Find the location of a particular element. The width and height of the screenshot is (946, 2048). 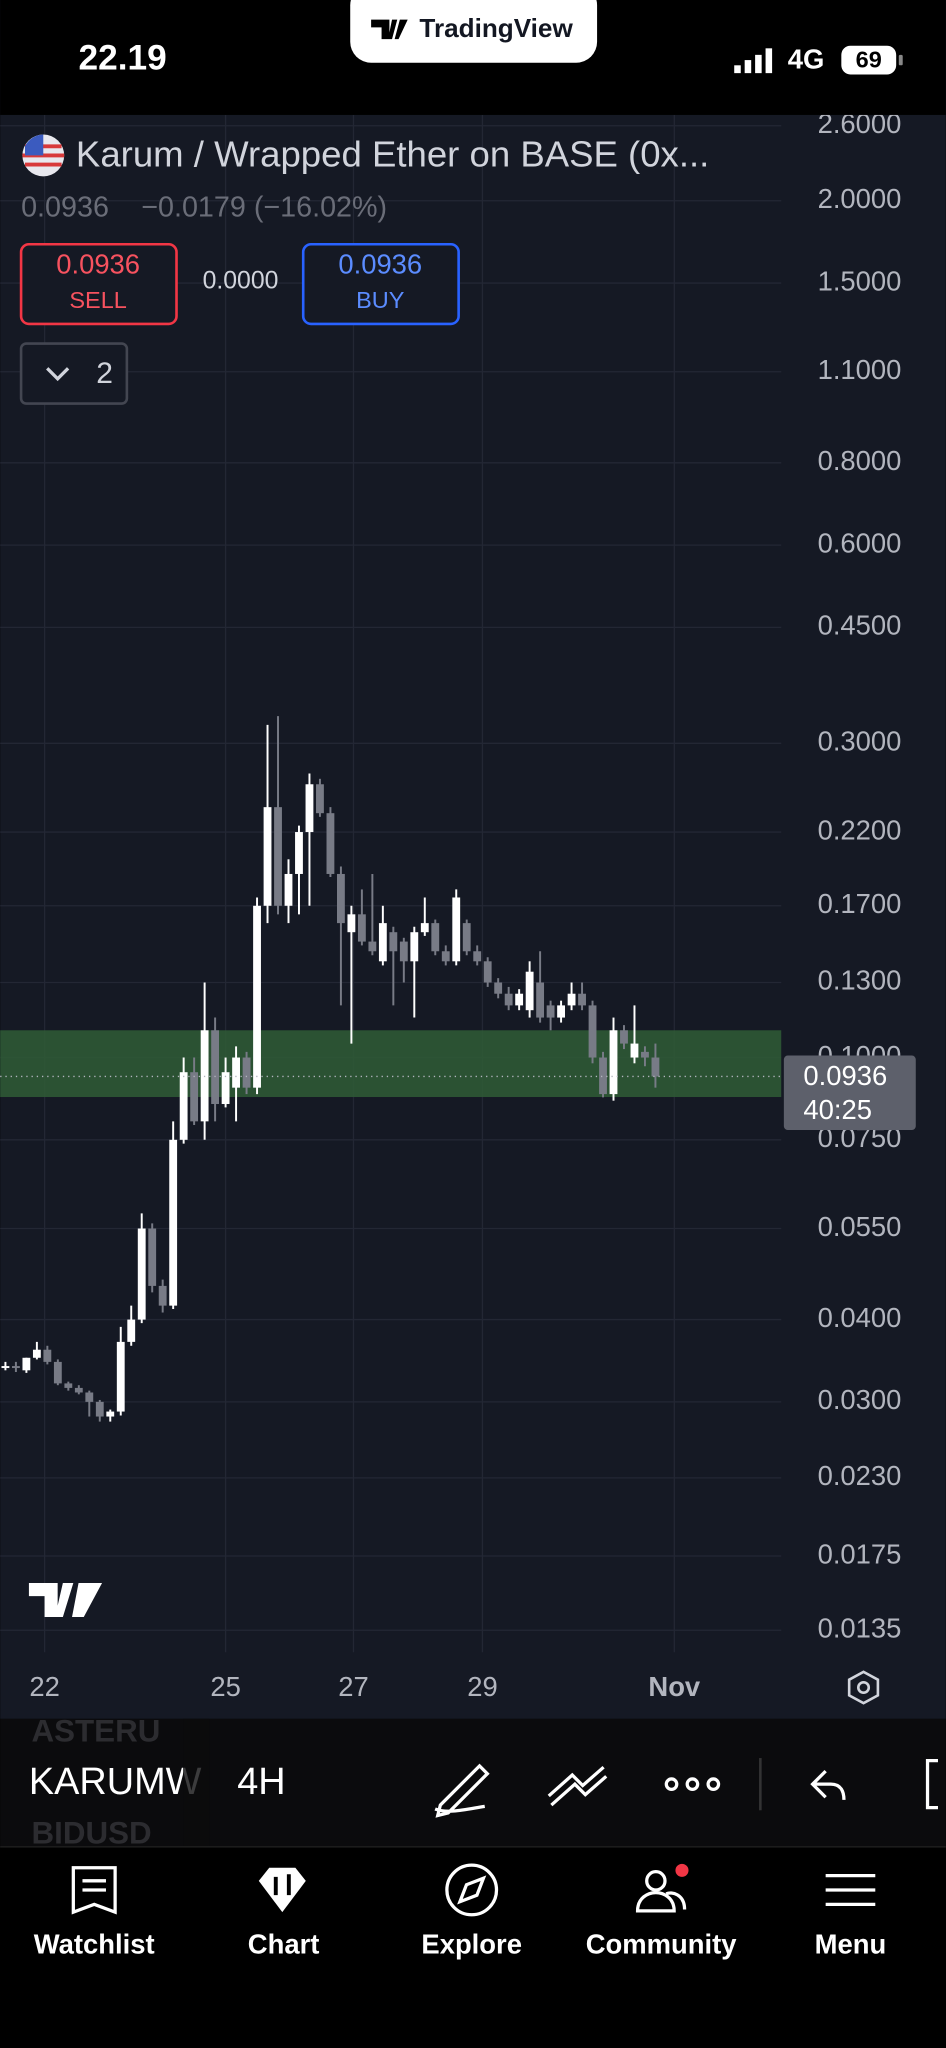

chart-icon-candles is located at coordinates (282, 1885).